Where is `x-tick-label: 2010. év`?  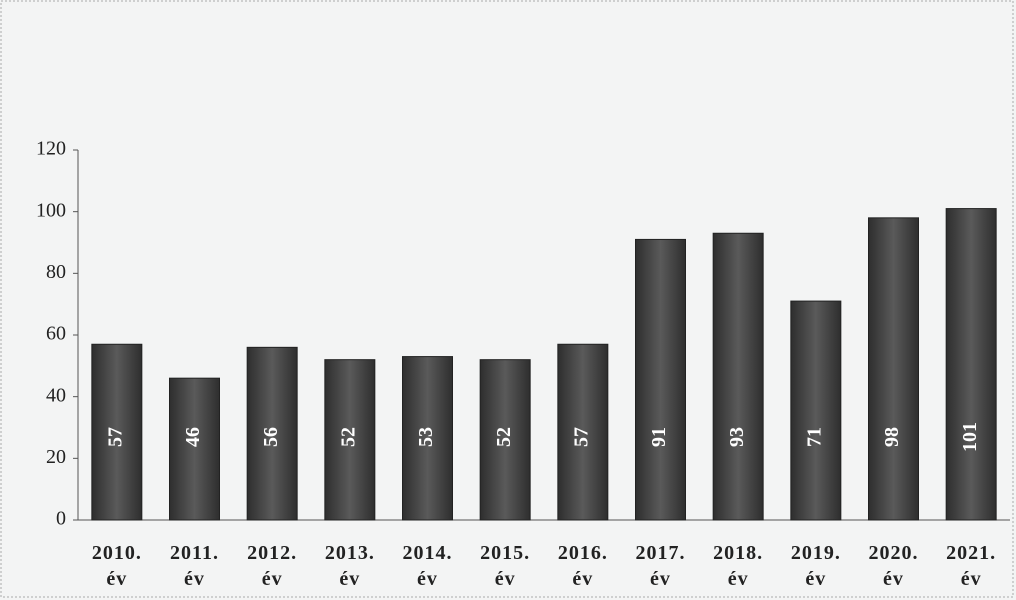 x-tick-label: 2010. év is located at coordinates (116, 566).